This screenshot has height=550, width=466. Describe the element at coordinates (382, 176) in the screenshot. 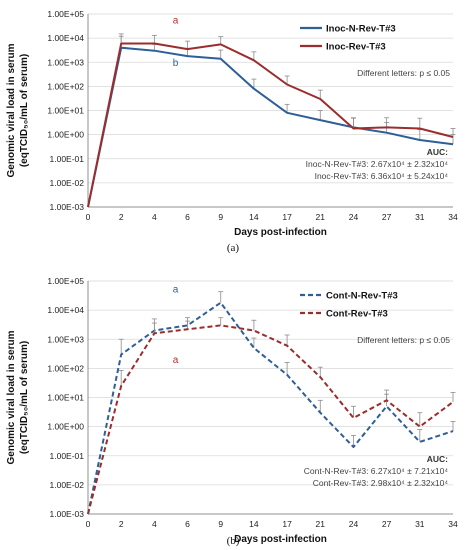

I see `auc-line: Inoc-Rev-T#3: 6.36x10⁴ ± 5.24x10⁴` at that location.